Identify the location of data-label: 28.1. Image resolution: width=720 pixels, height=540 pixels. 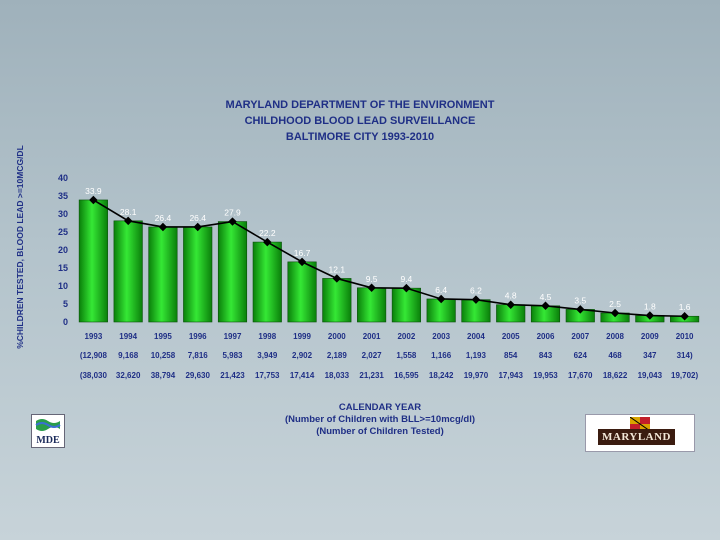
(128, 212).